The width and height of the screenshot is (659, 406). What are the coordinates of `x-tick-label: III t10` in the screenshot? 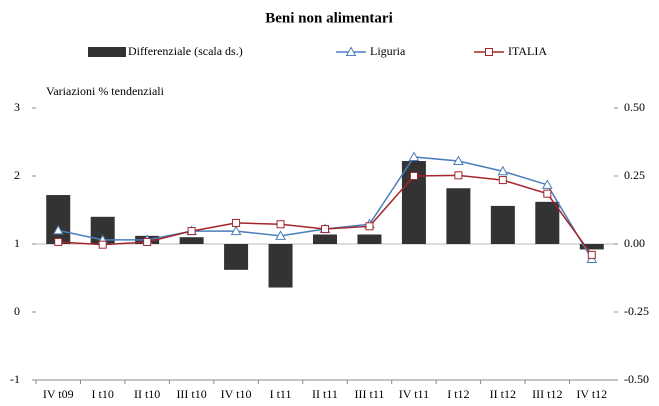 It's located at (191, 394).